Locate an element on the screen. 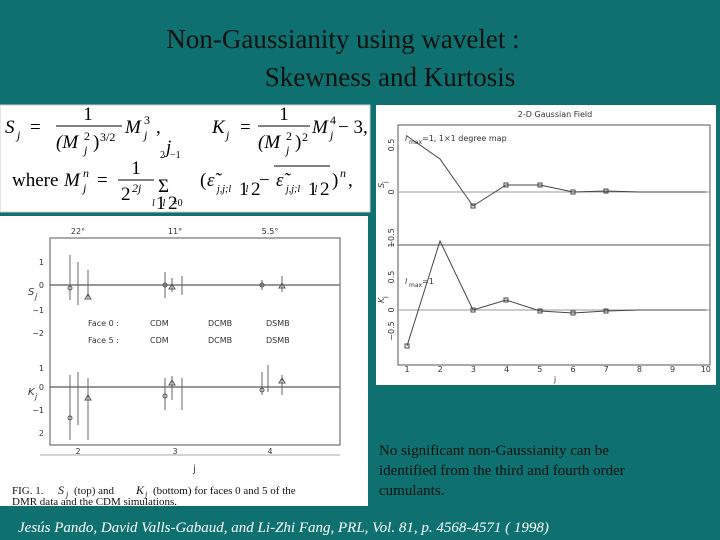 The width and height of the screenshot is (720, 540). annotation: max is located at coordinates (416, 285).